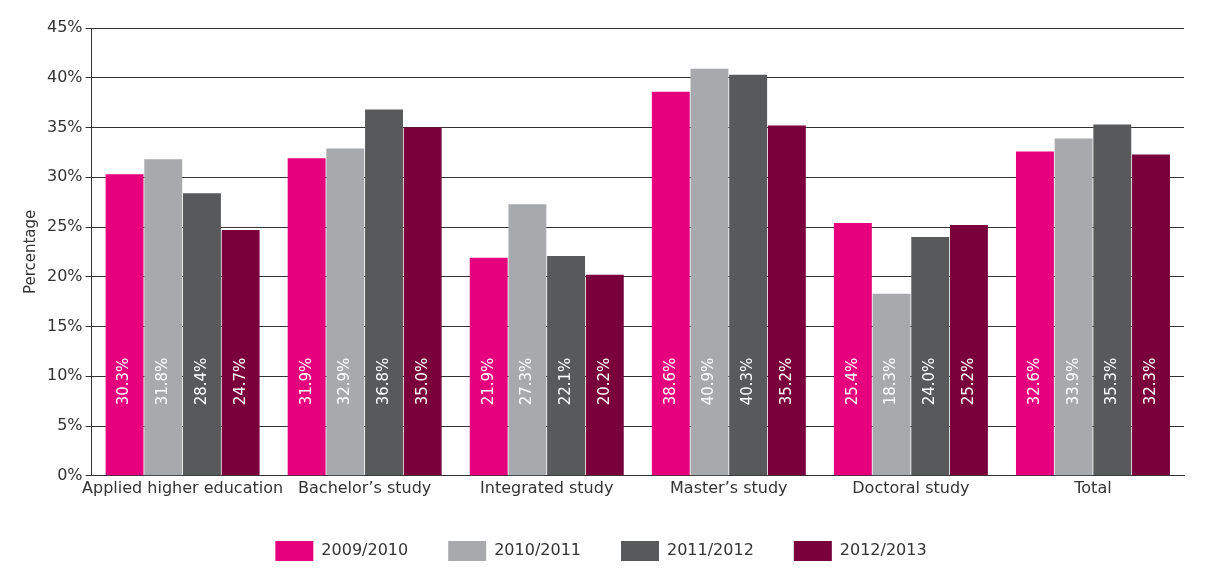  I want to click on data-label: 35.2%, so click(785, 381).